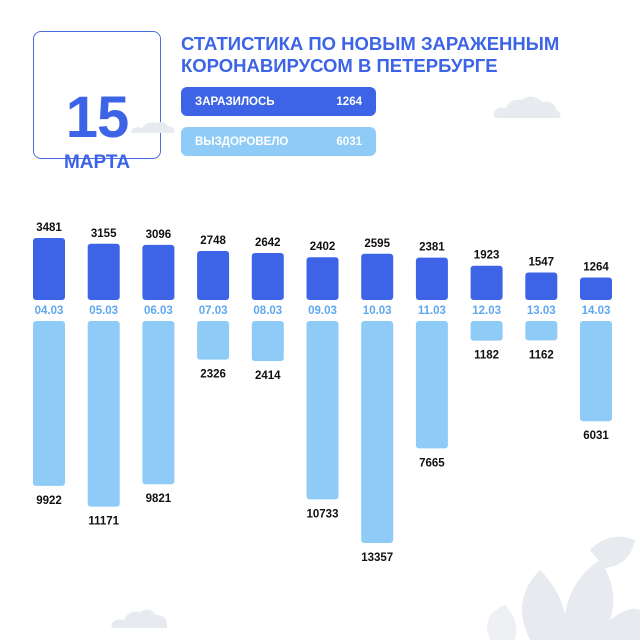 The height and width of the screenshot is (640, 640). What do you see at coordinates (97, 117) in the screenshot?
I see `date-day: 15` at bounding box center [97, 117].